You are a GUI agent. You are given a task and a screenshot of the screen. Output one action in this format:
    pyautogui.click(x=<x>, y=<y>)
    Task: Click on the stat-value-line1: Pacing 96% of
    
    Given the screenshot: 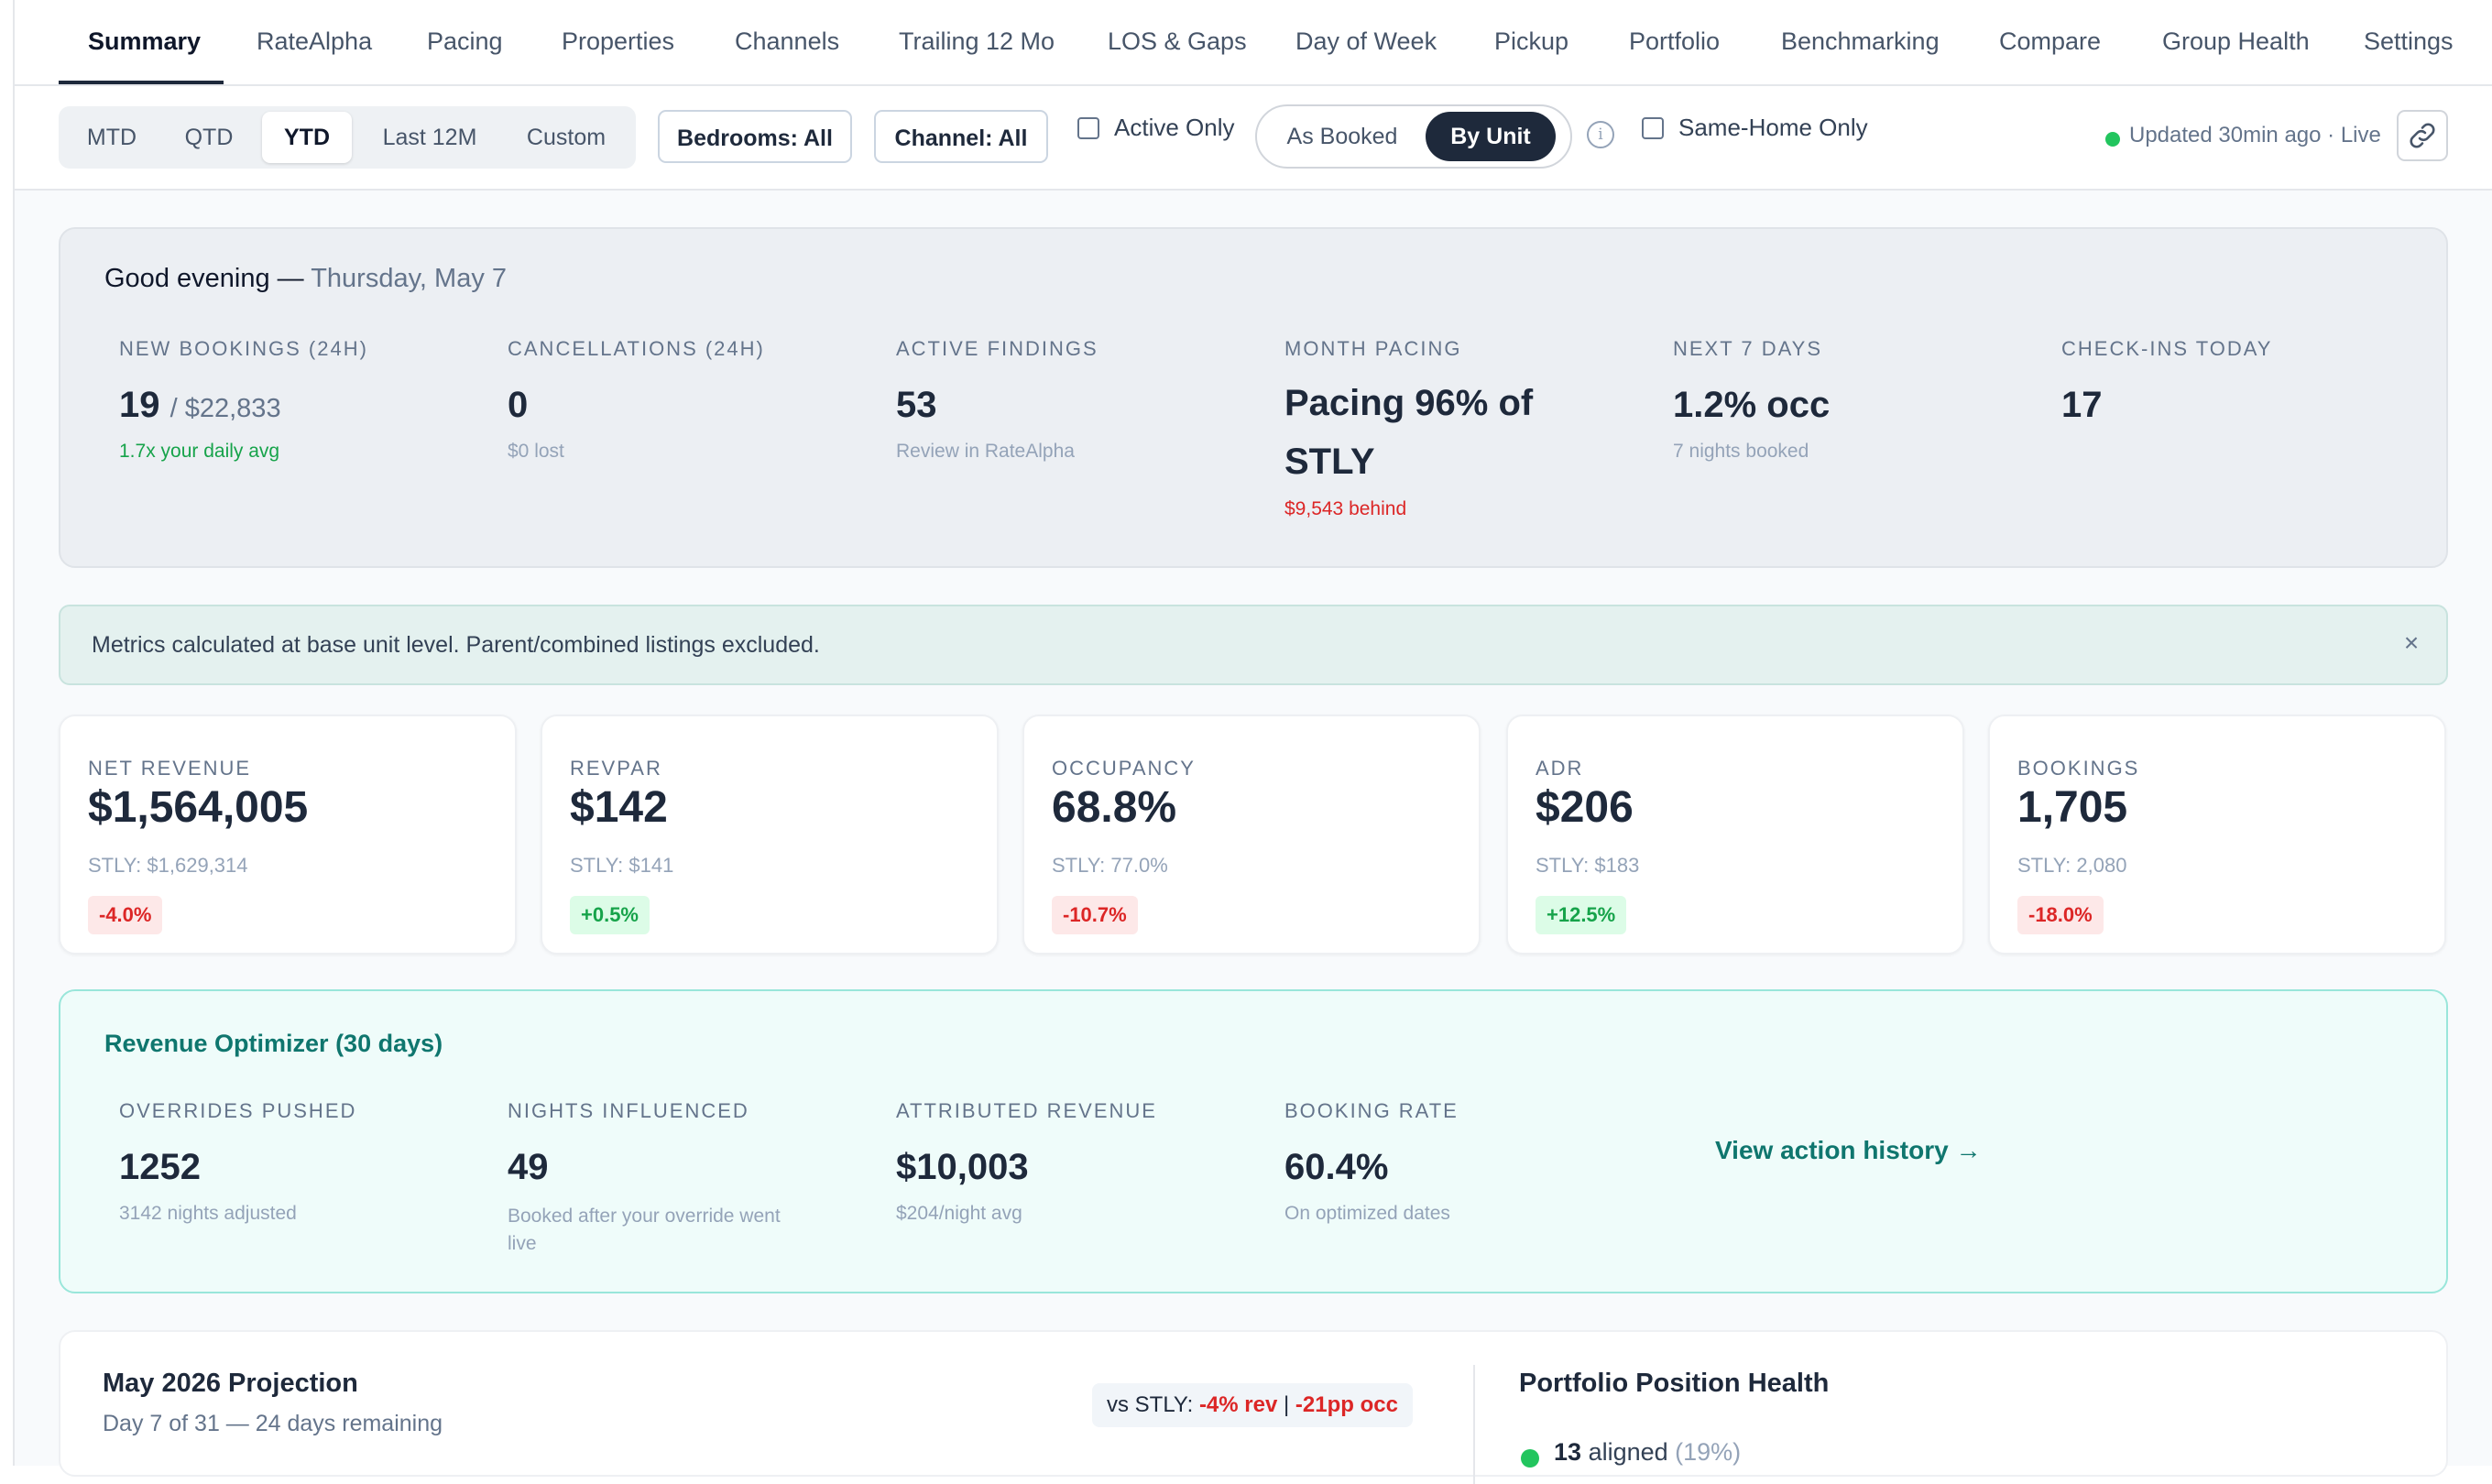 What is the action you would take?
    pyautogui.click(x=1409, y=403)
    